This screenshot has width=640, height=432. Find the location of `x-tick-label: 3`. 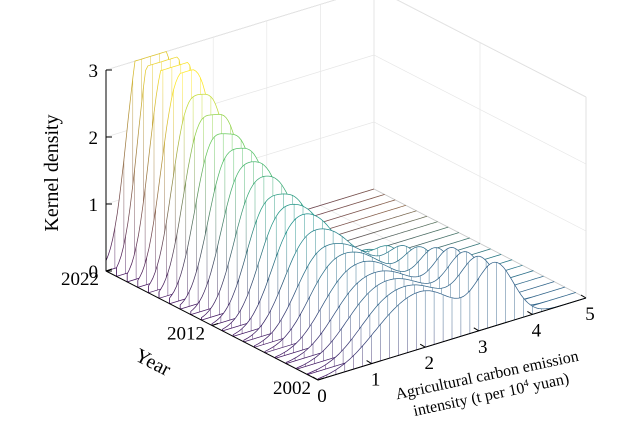

x-tick-label: 3 is located at coordinates (483, 347).